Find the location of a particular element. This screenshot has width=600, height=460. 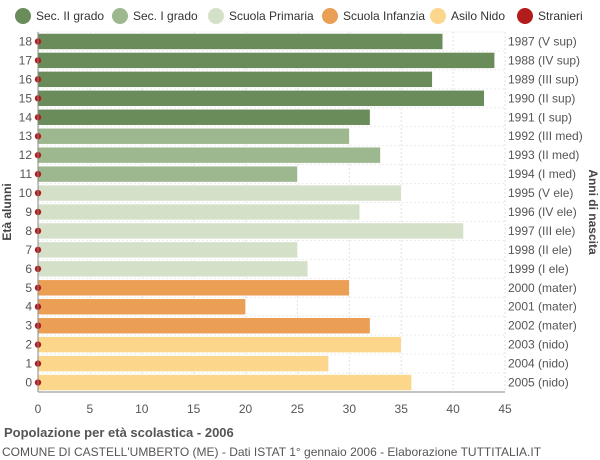

legend-label: Scuola Primaria is located at coordinates (271, 16).